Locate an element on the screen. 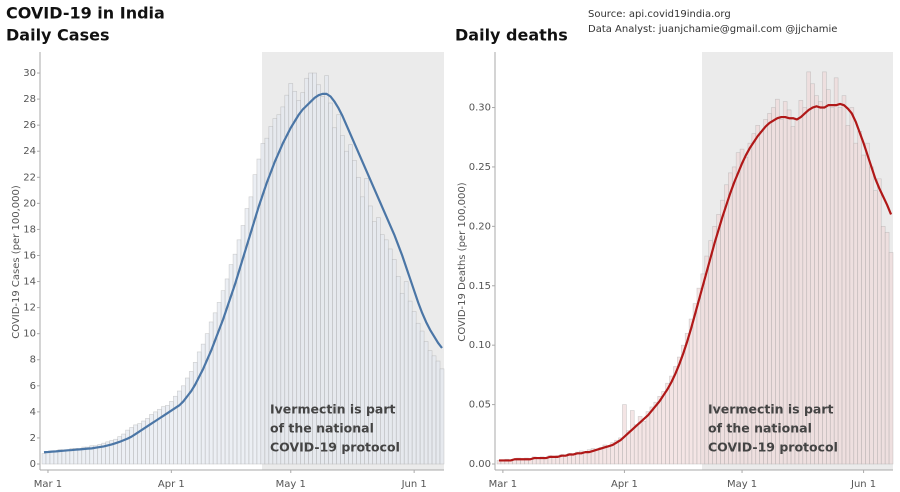 This screenshot has height=492, width=900. y-tick-label: 18 is located at coordinates (29, 229).